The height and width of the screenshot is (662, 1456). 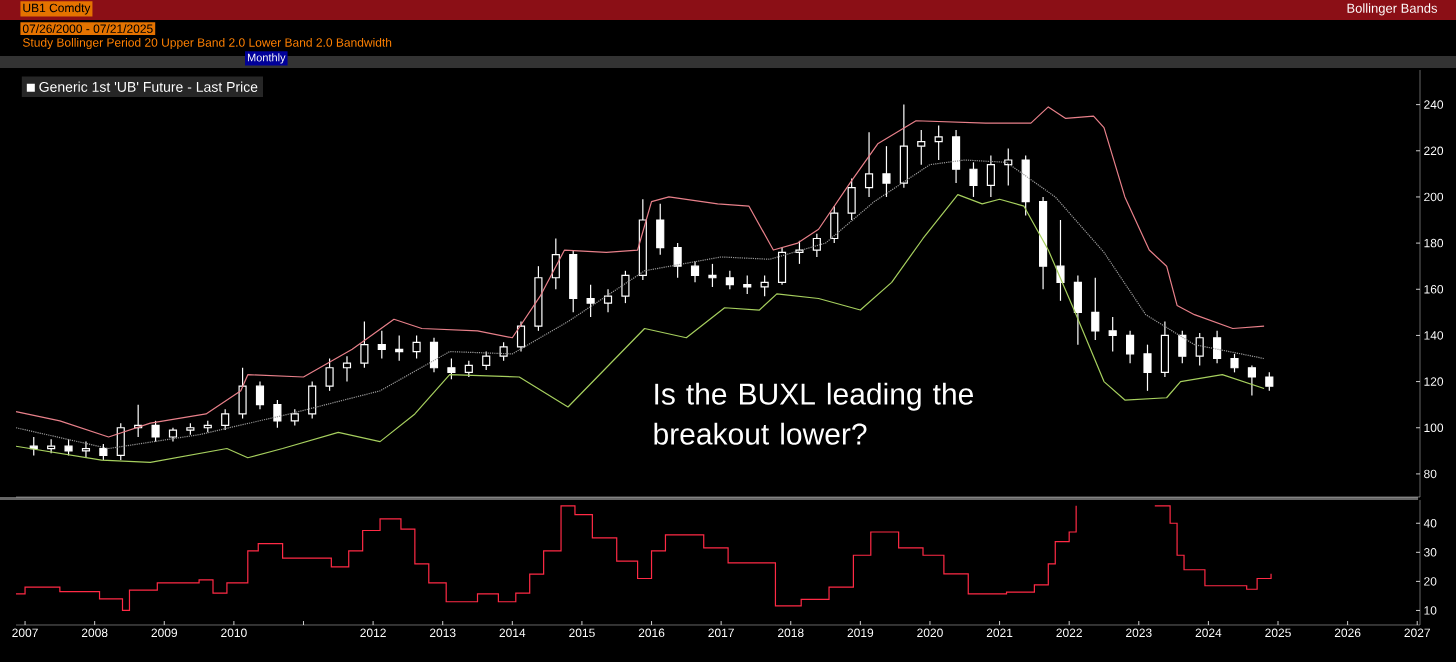 What do you see at coordinates (1434, 243) in the screenshot?
I see `y-tick-label: 180` at bounding box center [1434, 243].